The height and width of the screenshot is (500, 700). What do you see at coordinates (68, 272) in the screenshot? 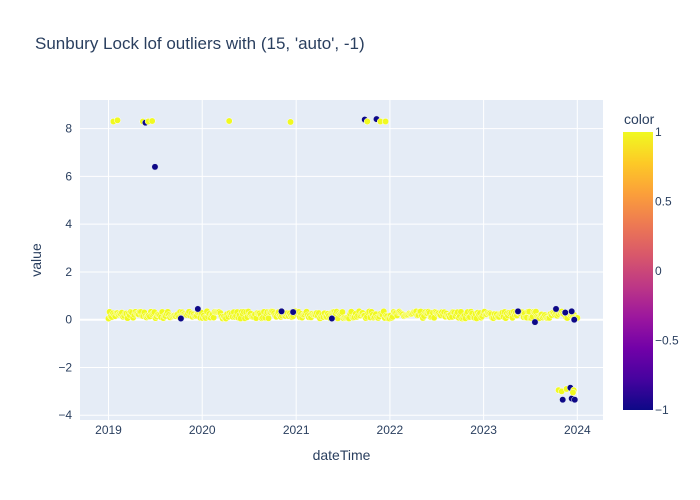
I see `y-tick-label: 2` at bounding box center [68, 272].